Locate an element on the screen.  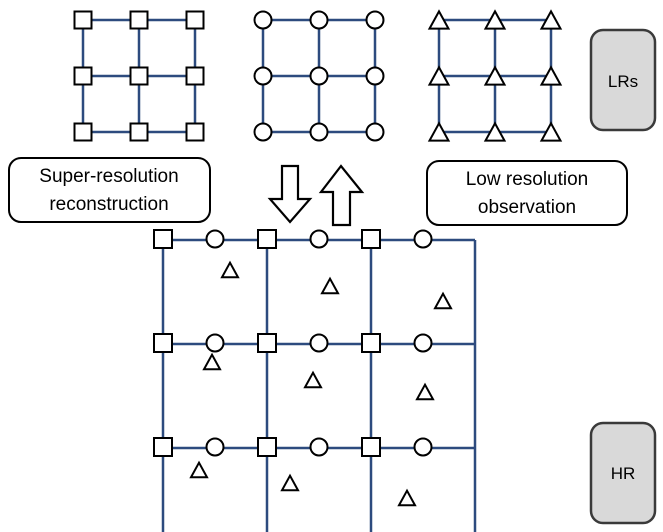
lr-grid-circle is located at coordinates (319, 76).